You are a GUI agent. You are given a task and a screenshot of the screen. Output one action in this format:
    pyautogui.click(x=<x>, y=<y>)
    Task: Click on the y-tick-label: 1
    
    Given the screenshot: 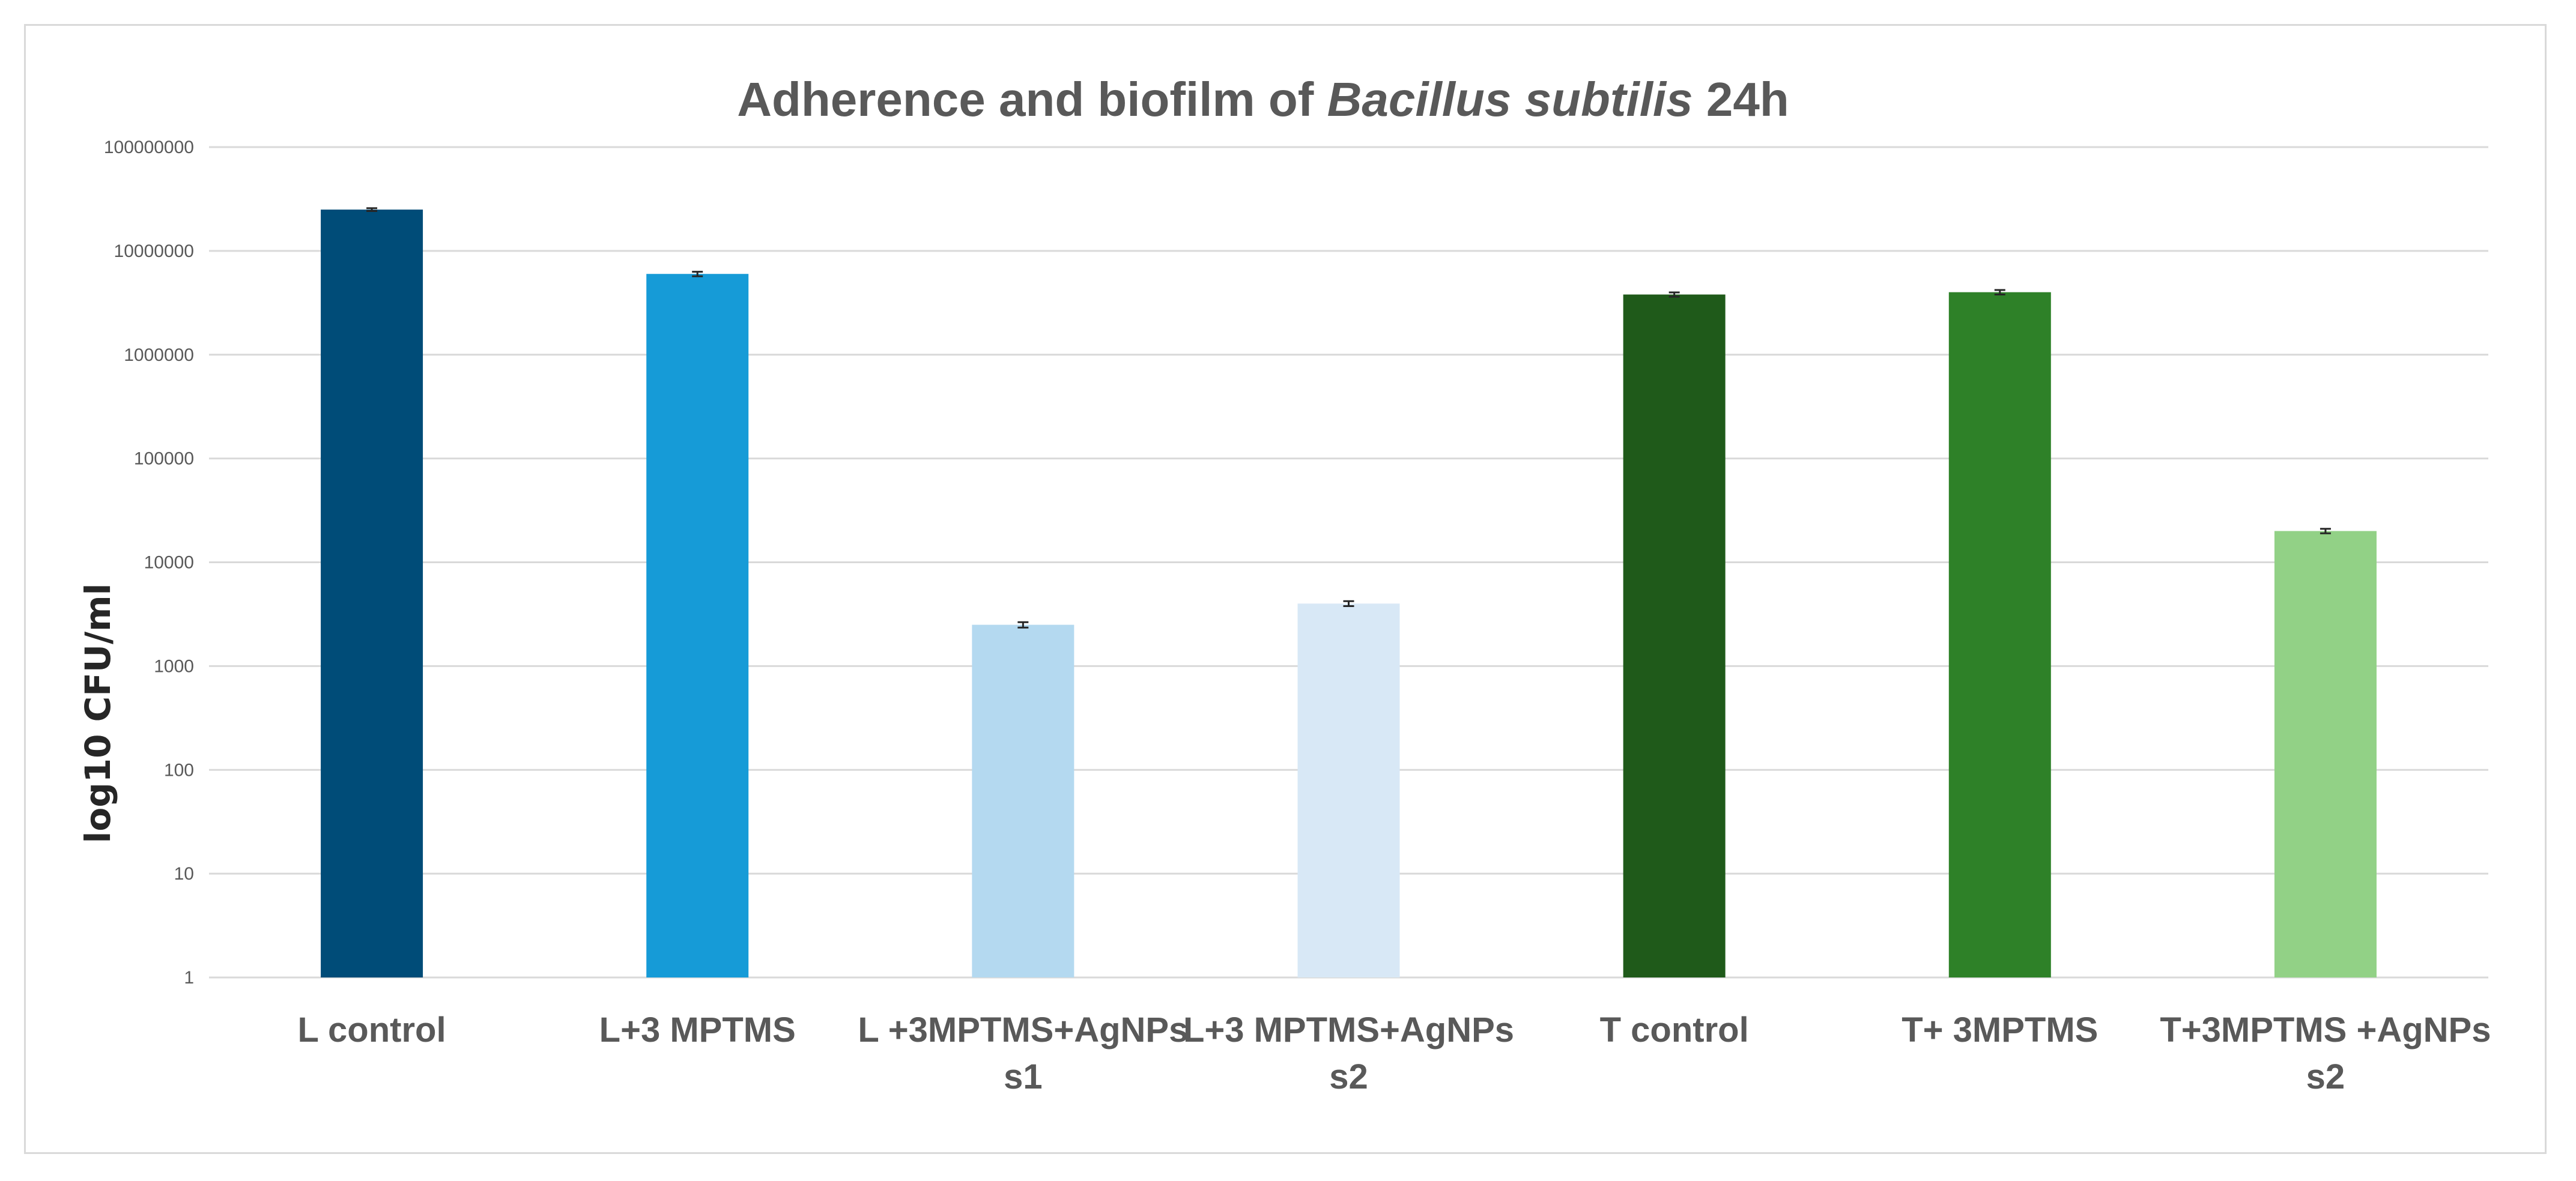 What is the action you would take?
    pyautogui.click(x=189, y=978)
    